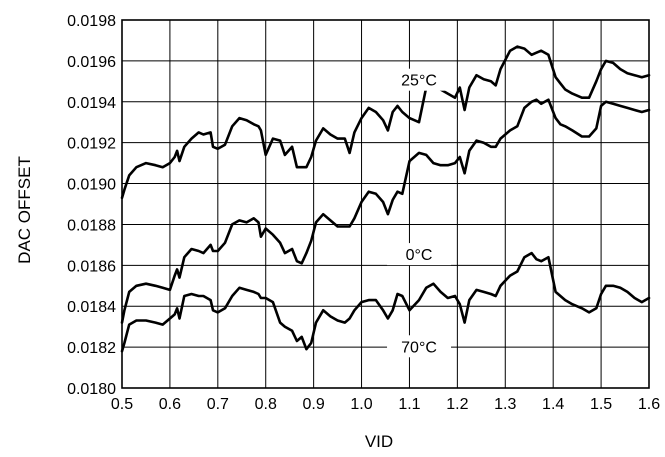  What do you see at coordinates (91, 185) in the screenshot?
I see `y-tick-label: 0.0190` at bounding box center [91, 185].